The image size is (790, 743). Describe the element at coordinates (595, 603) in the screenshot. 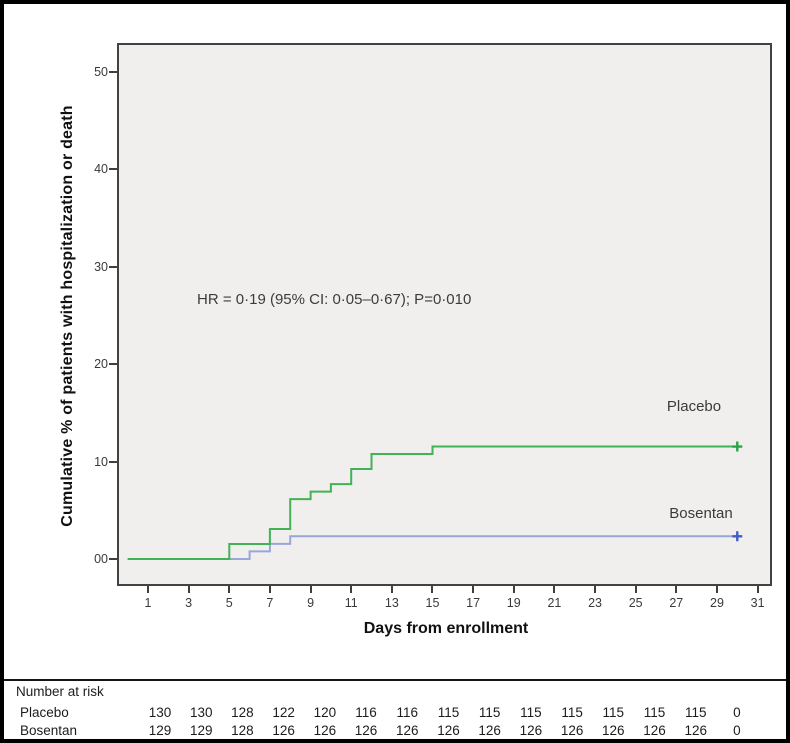

I see `x-tick-label: 23` at that location.